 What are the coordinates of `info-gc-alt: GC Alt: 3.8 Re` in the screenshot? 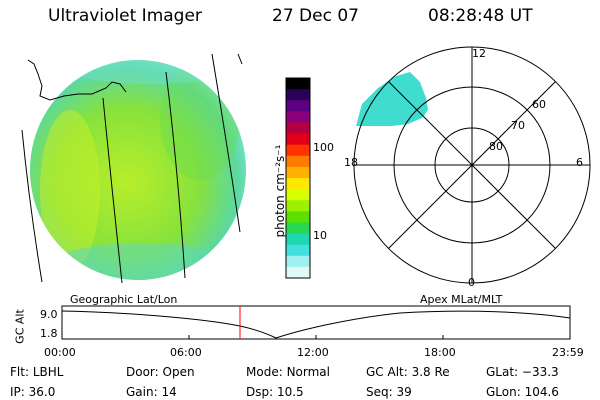 It's located at (408, 372).